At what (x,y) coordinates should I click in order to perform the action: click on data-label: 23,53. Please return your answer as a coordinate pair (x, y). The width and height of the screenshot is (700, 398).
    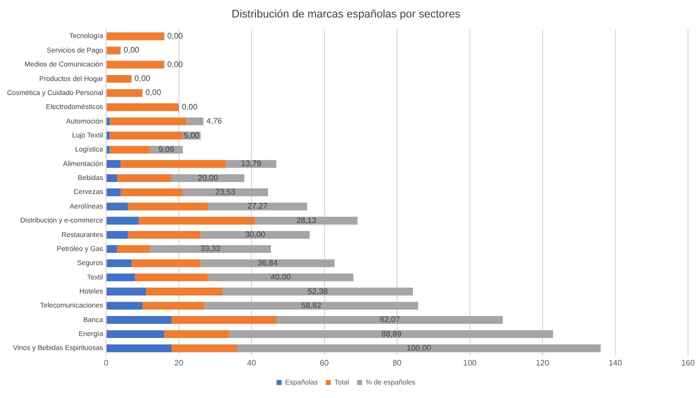
    Looking at the image, I should click on (225, 192).